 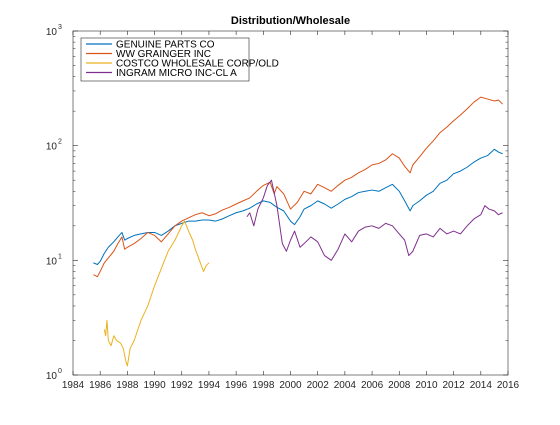 I want to click on x-tick-label: 1990, so click(x=154, y=385).